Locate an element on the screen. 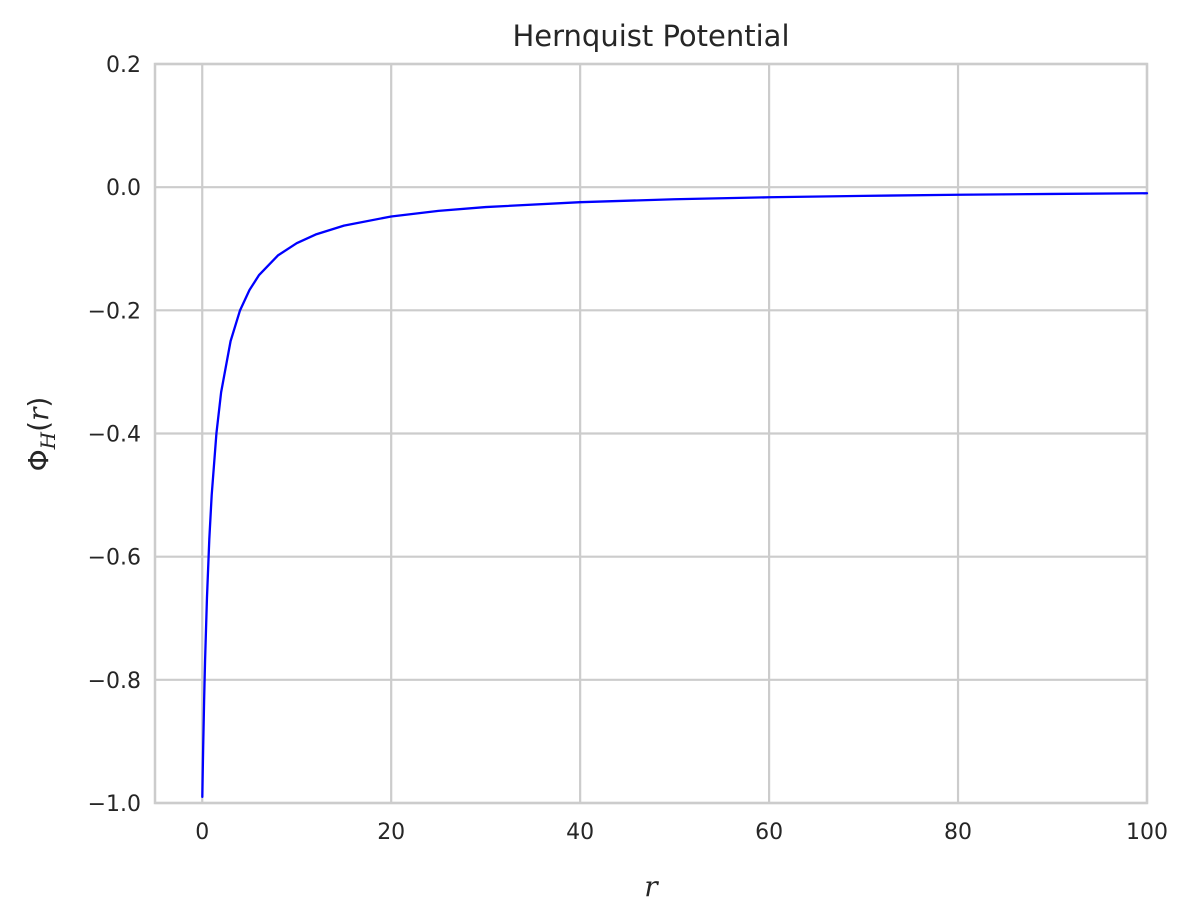 The height and width of the screenshot is (923, 1192). x-tick-label: 40 is located at coordinates (580, 832).